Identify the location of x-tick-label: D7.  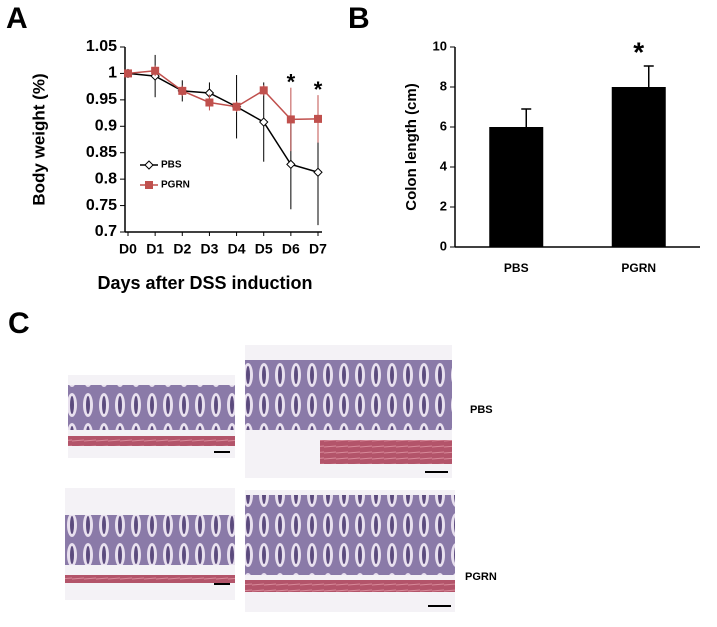
(318, 249).